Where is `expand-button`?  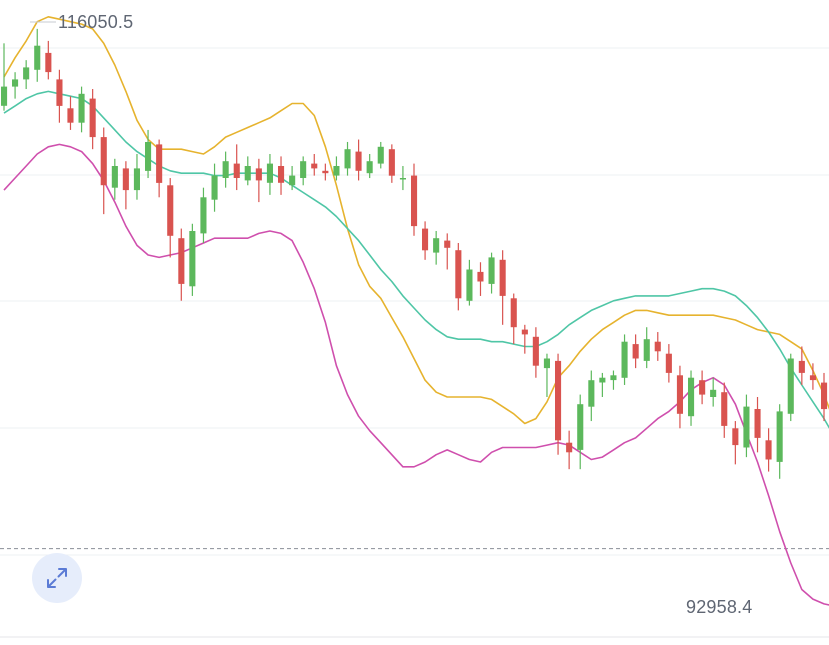 expand-button is located at coordinates (57, 578).